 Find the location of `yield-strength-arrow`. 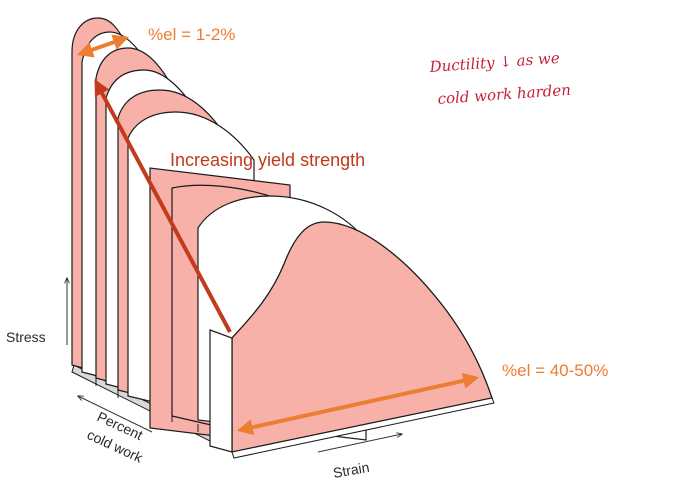

yield-strength-arrow is located at coordinates (163, 206).